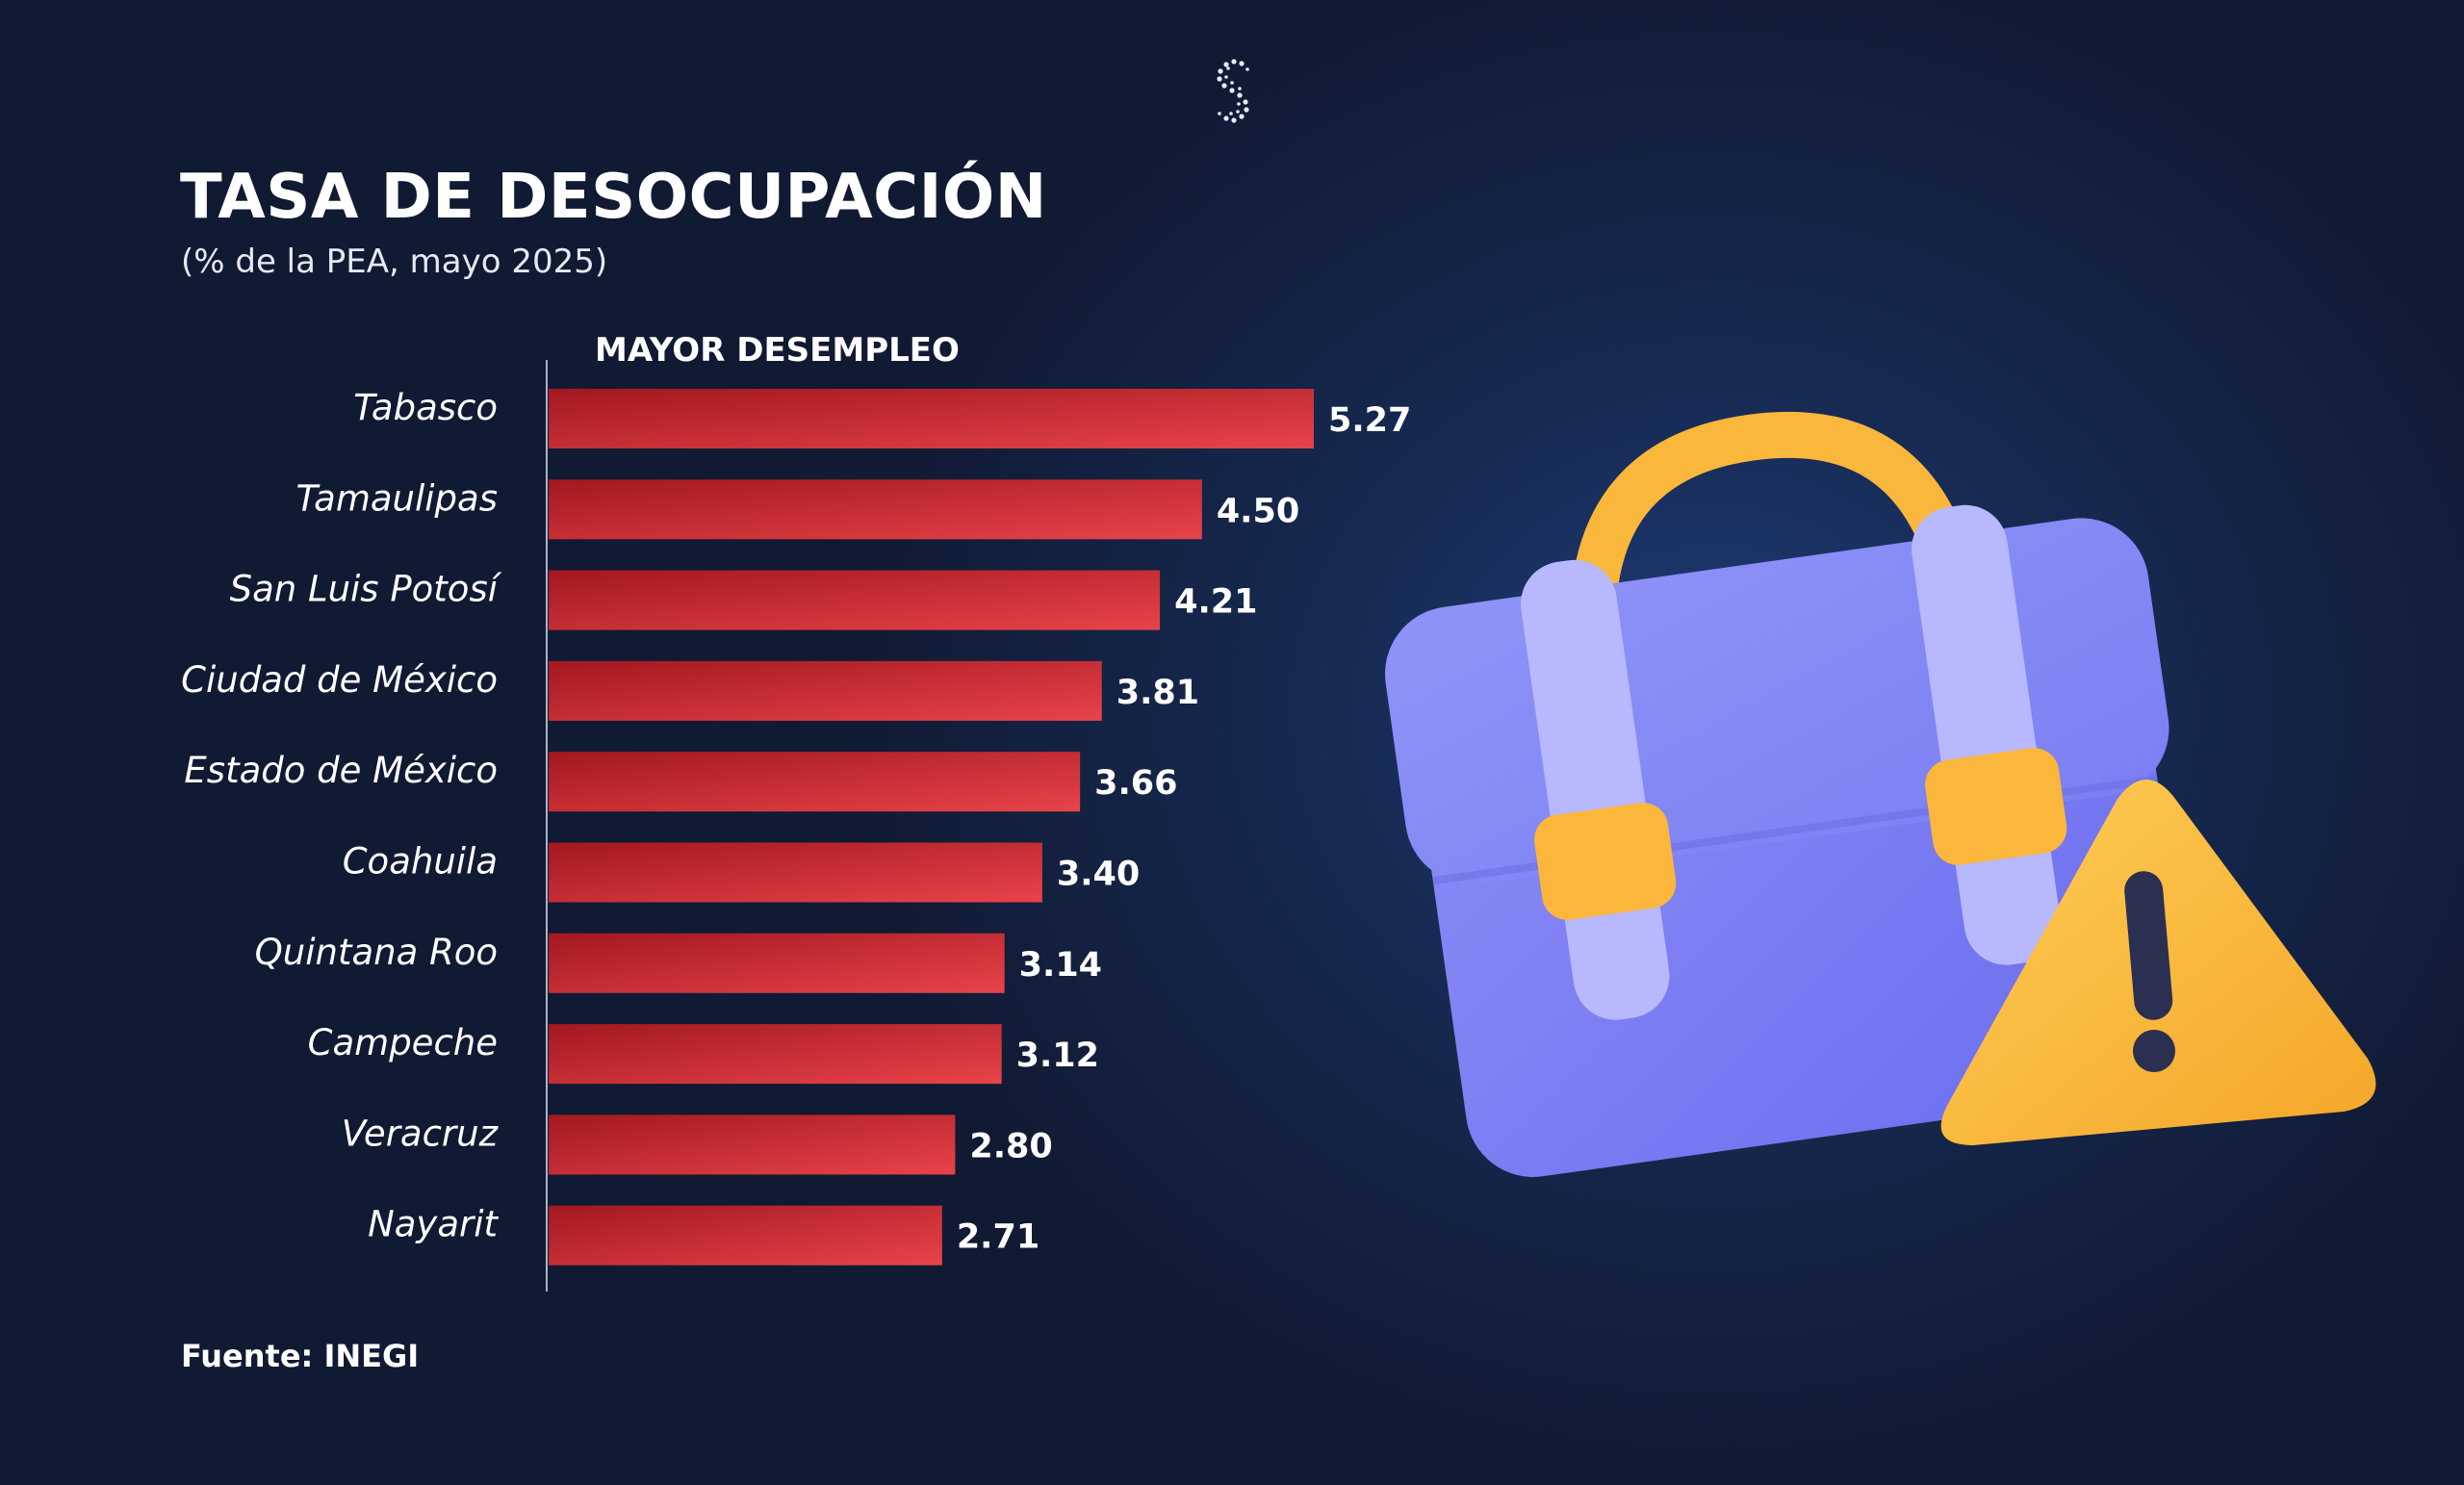 This screenshot has height=1485, width=2464. What do you see at coordinates (1010, 1146) in the screenshot?
I see `value-label: 2.80` at bounding box center [1010, 1146].